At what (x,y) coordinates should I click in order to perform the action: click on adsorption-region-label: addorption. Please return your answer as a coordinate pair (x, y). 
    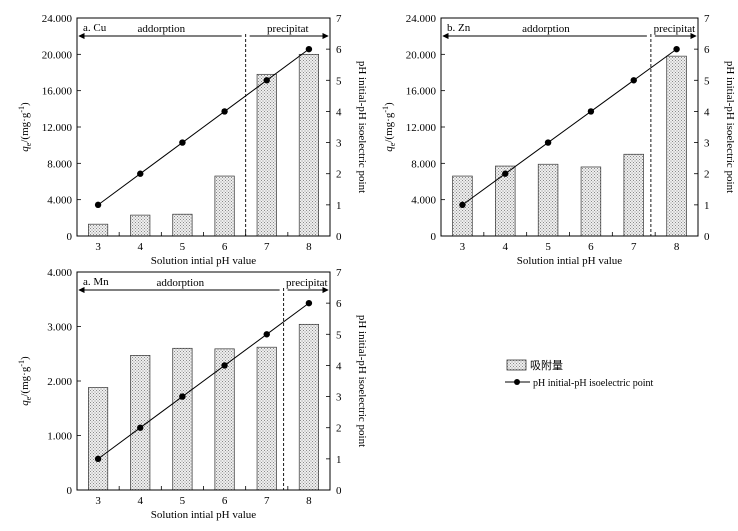
    Looking at the image, I should click on (180, 283).